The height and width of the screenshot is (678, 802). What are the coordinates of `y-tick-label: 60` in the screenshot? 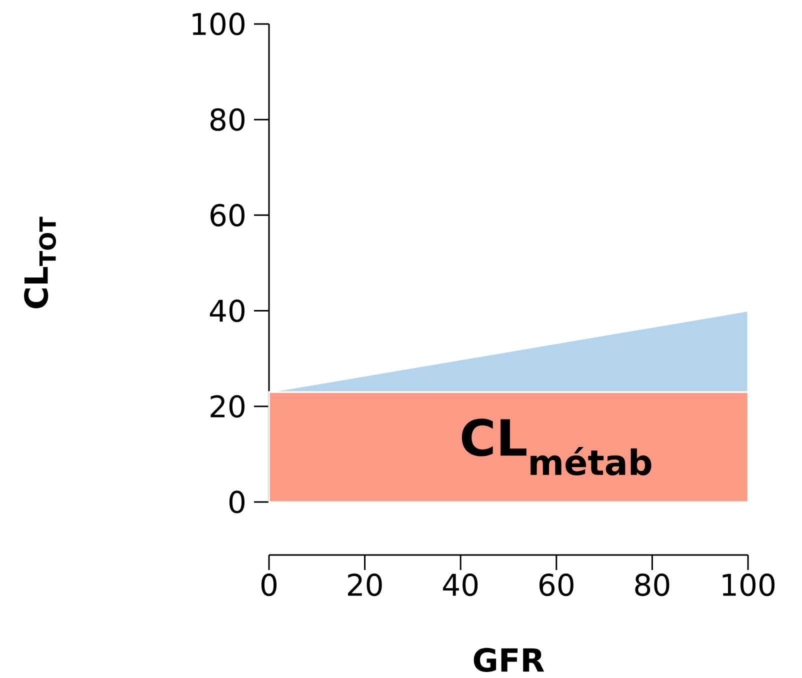 It's located at (227, 215).